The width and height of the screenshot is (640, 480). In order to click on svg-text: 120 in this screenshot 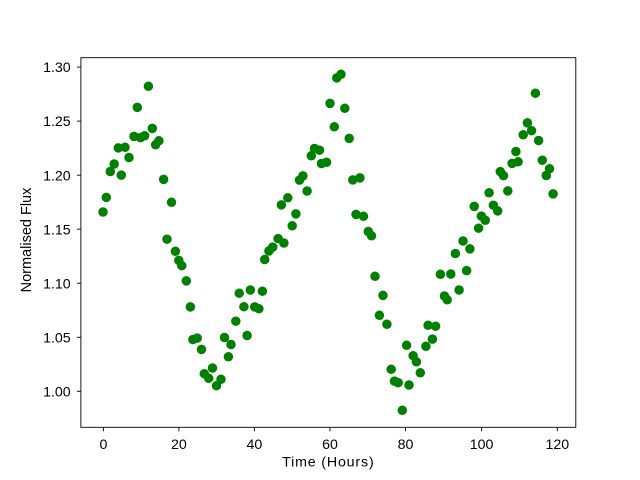, I will do `click(557, 445)`.